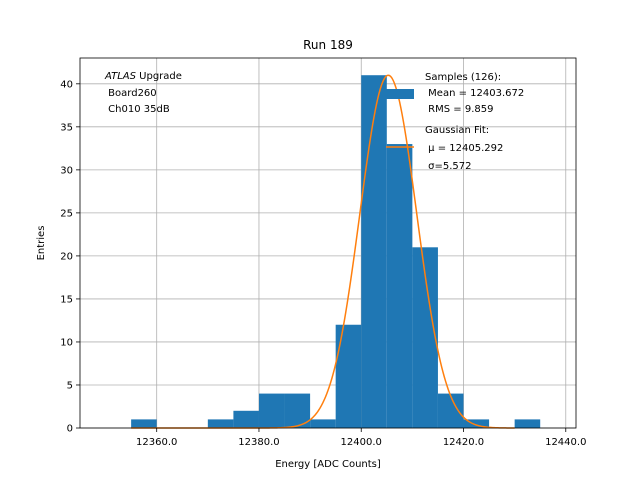 The image size is (640, 480). What do you see at coordinates (400, 94) in the screenshot?
I see `legend-histogram-swatch` at bounding box center [400, 94].